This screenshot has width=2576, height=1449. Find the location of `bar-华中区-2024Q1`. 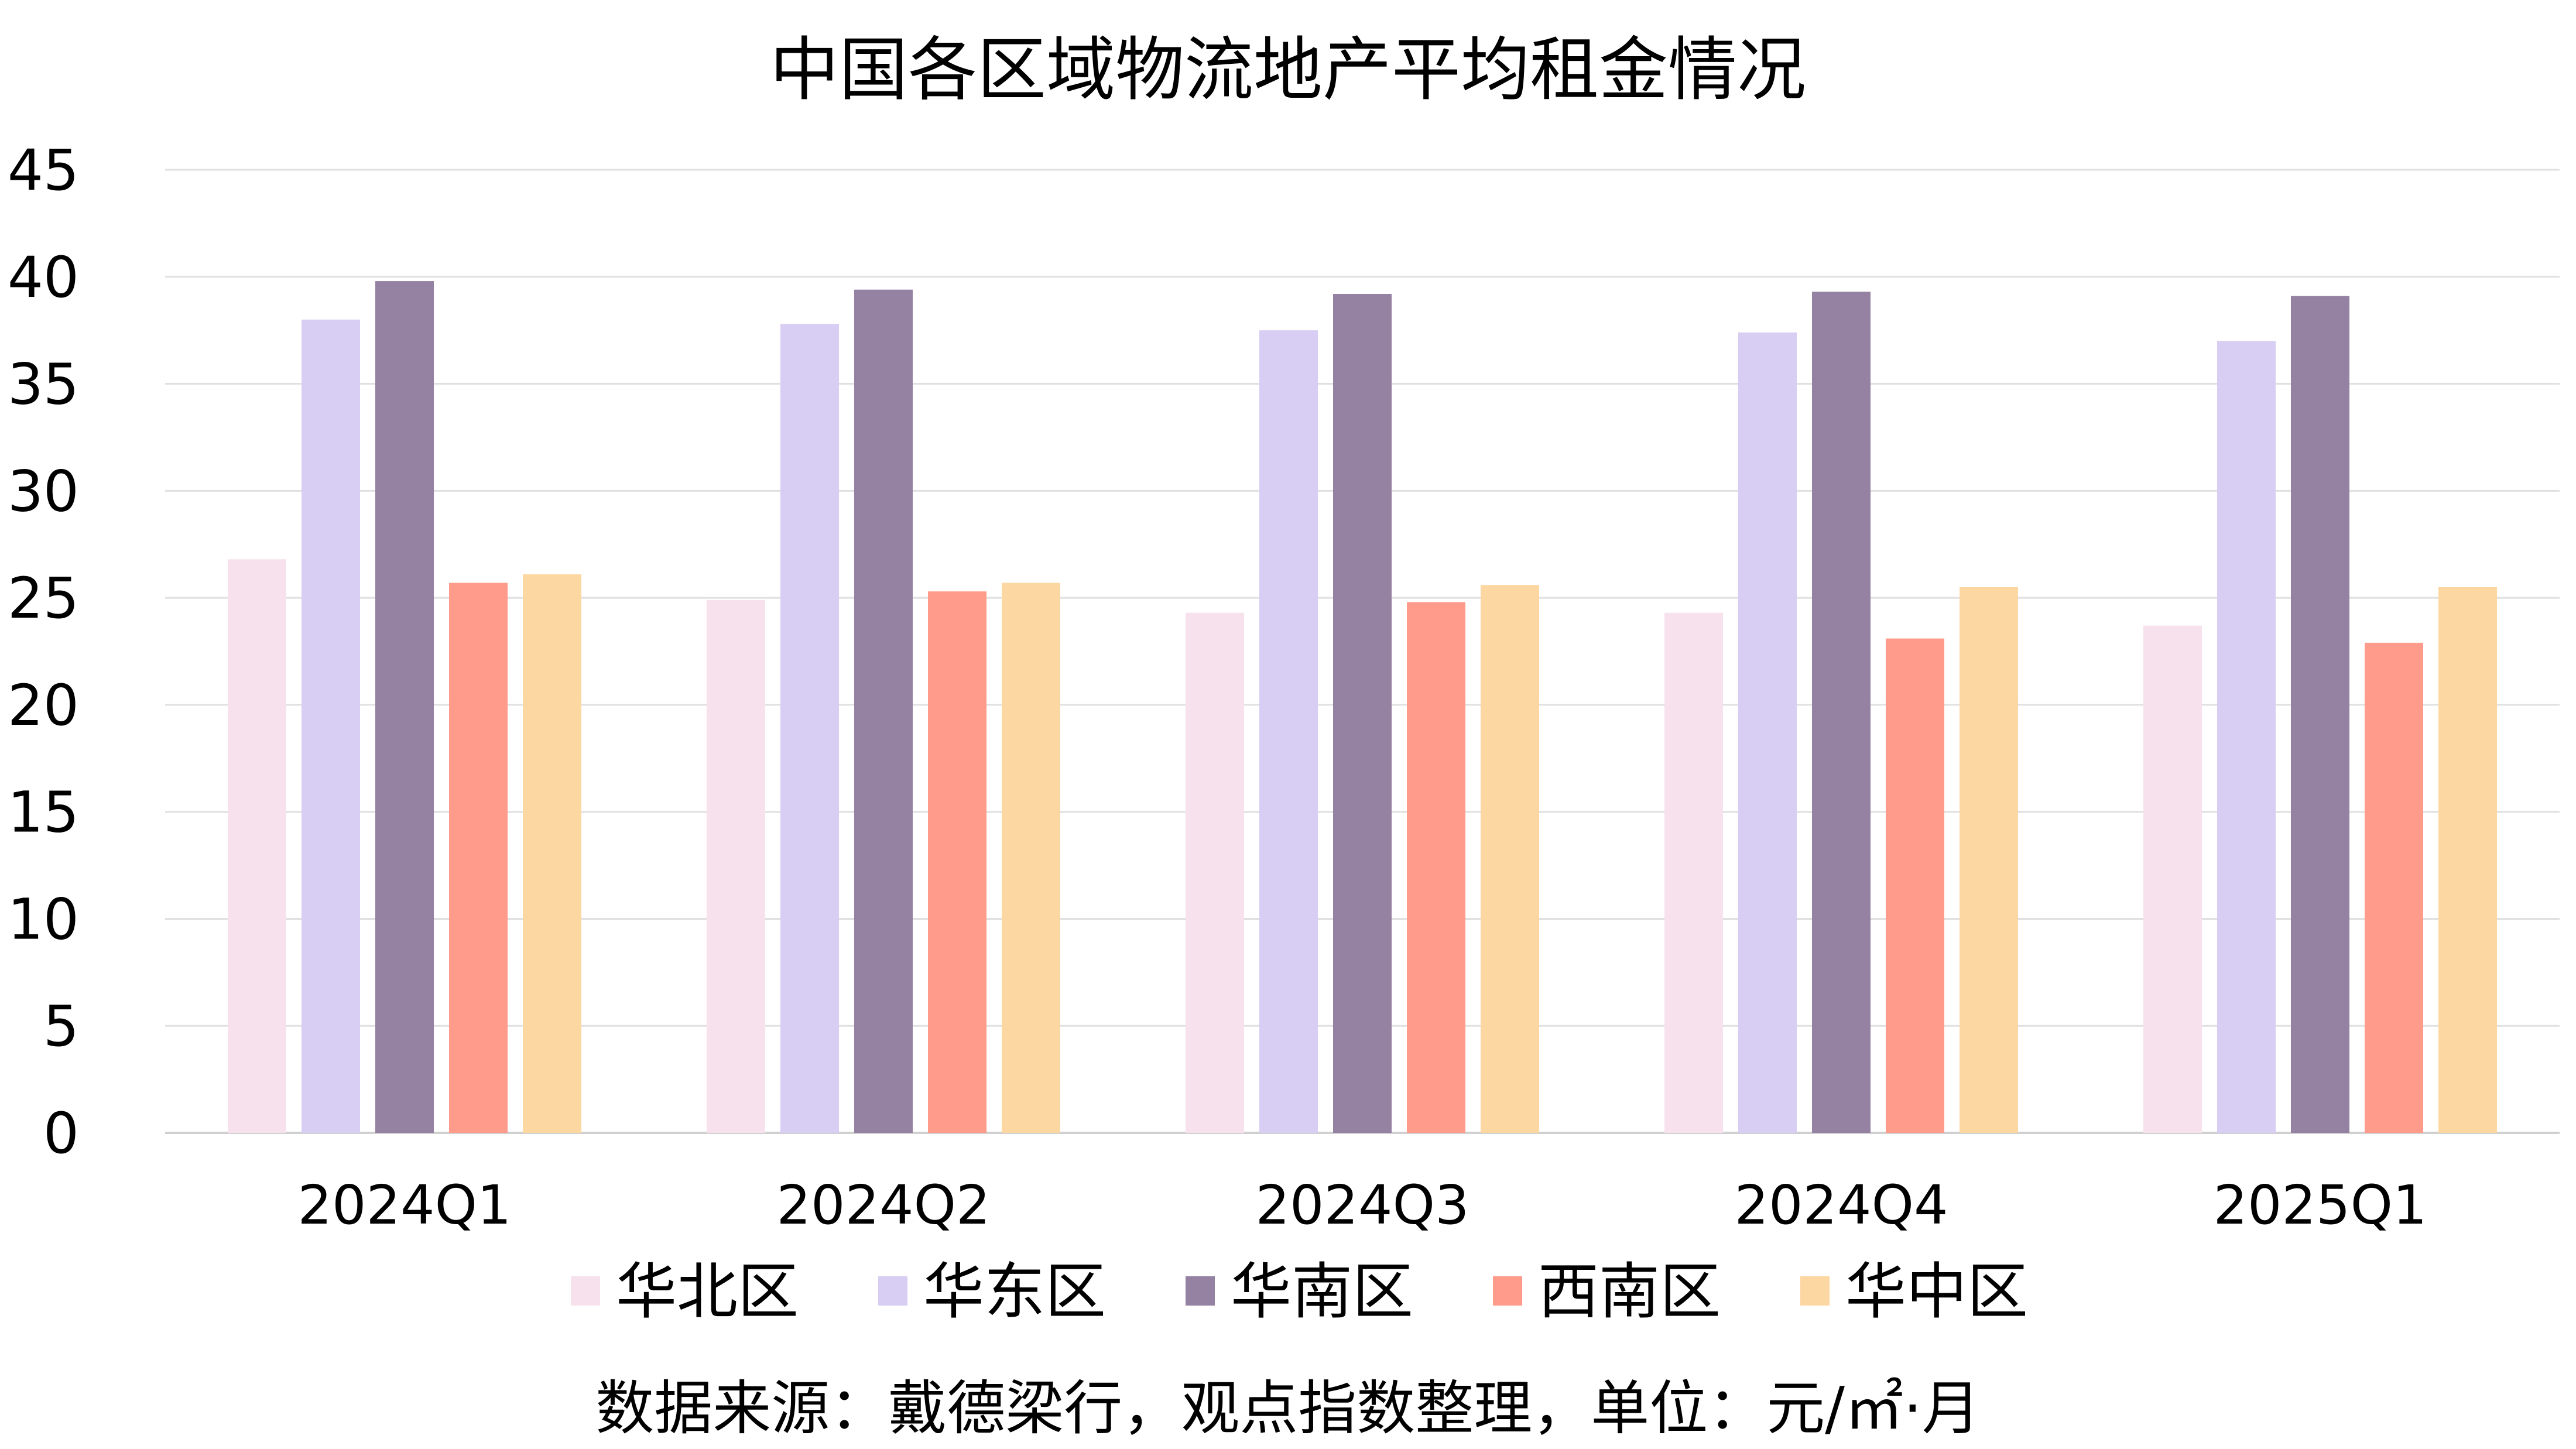

bar-华中区-2024Q1 is located at coordinates (552, 853).